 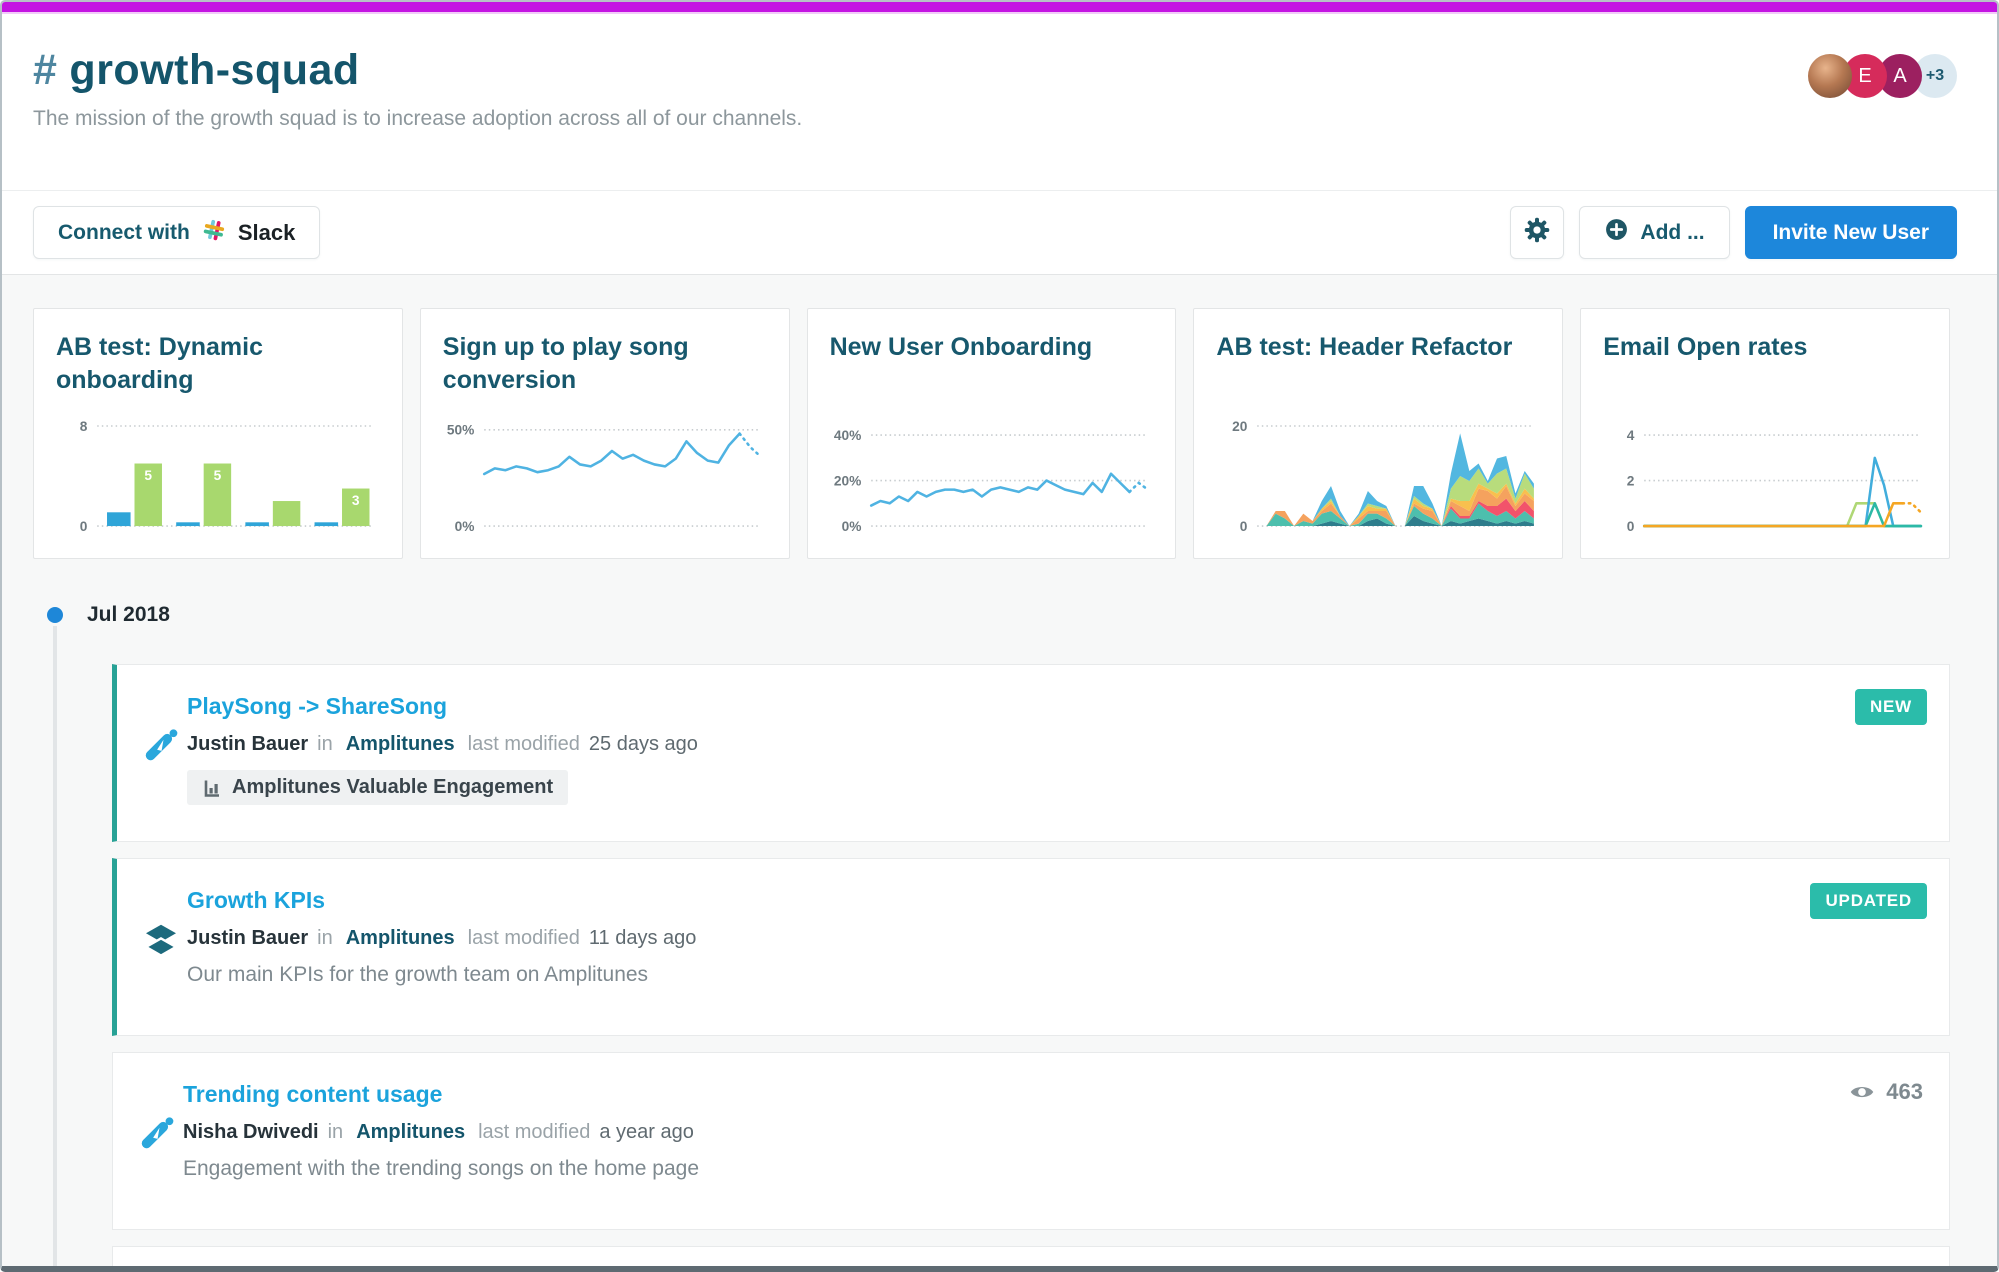 What do you see at coordinates (317, 706) in the screenshot?
I see `item-title-link: PlaySong -> ShareSong` at bounding box center [317, 706].